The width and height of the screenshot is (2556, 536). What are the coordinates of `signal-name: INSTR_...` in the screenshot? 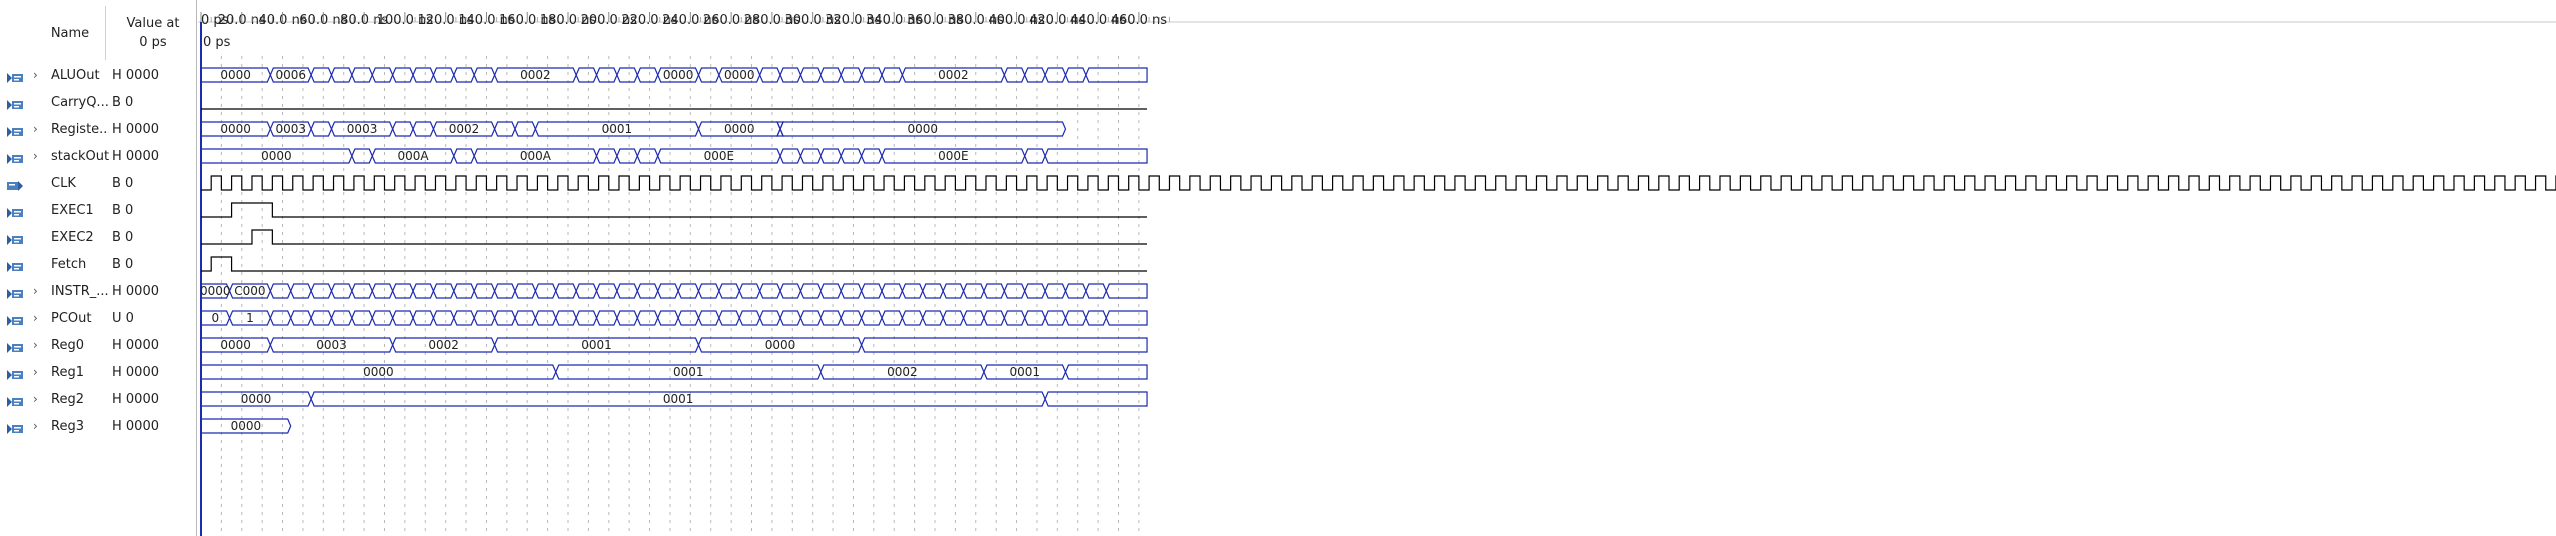 It's located at (80, 291).